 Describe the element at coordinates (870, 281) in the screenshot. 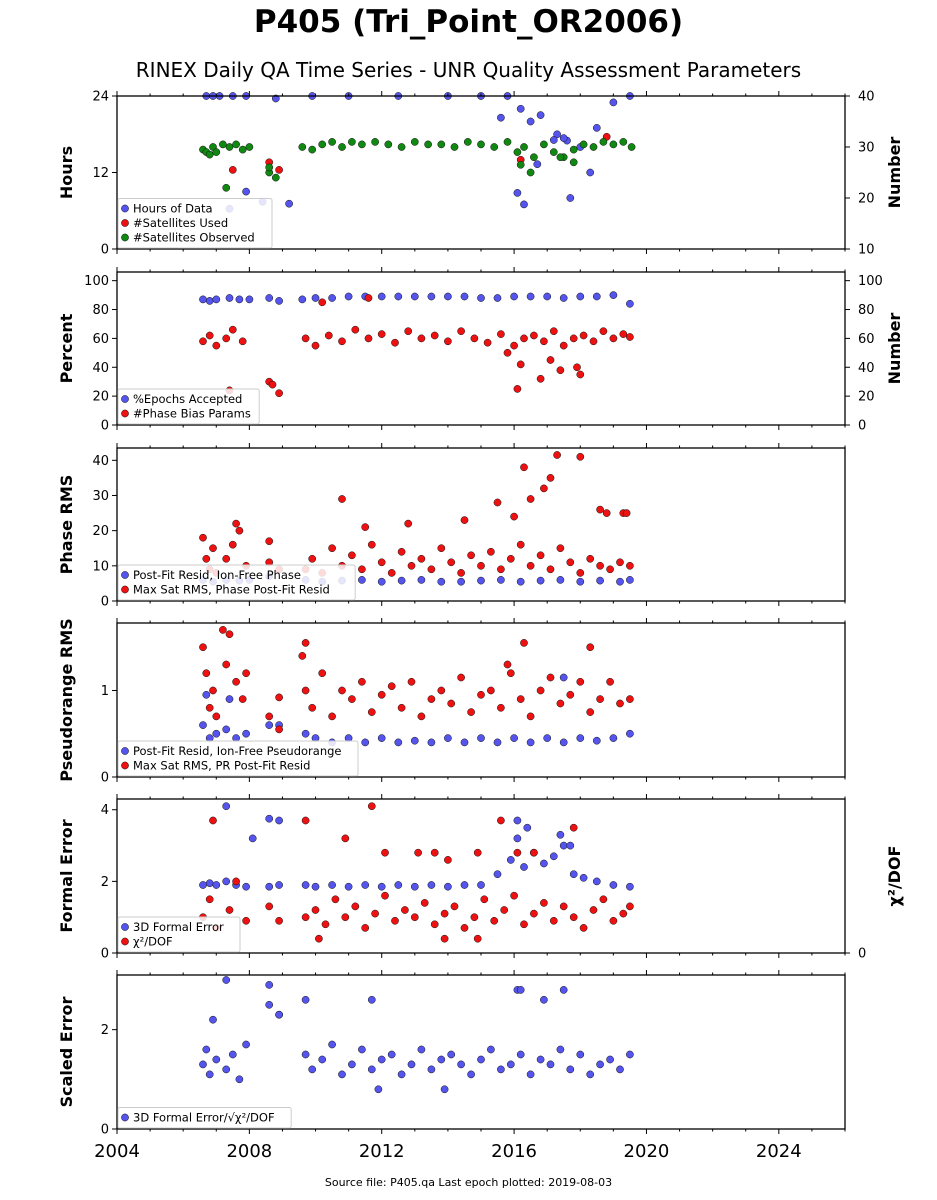

I see `y2-tick-label: 100` at that location.